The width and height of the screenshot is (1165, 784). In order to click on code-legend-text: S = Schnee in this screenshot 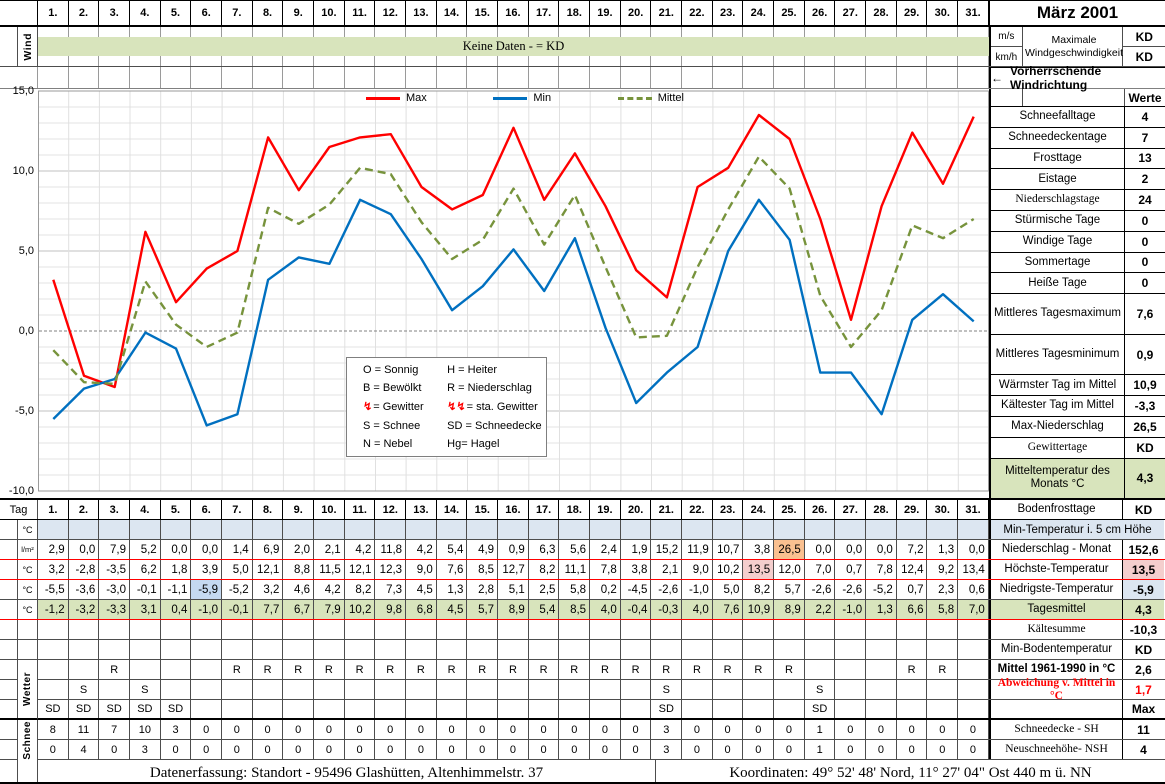, I will do `click(392, 425)`.